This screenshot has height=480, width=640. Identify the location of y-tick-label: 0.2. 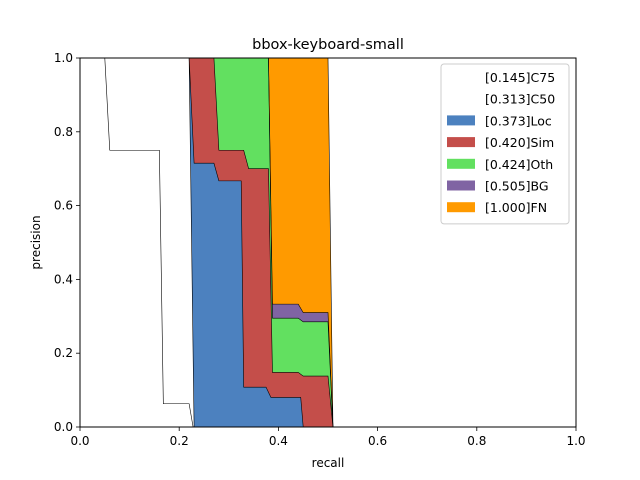
(63, 353).